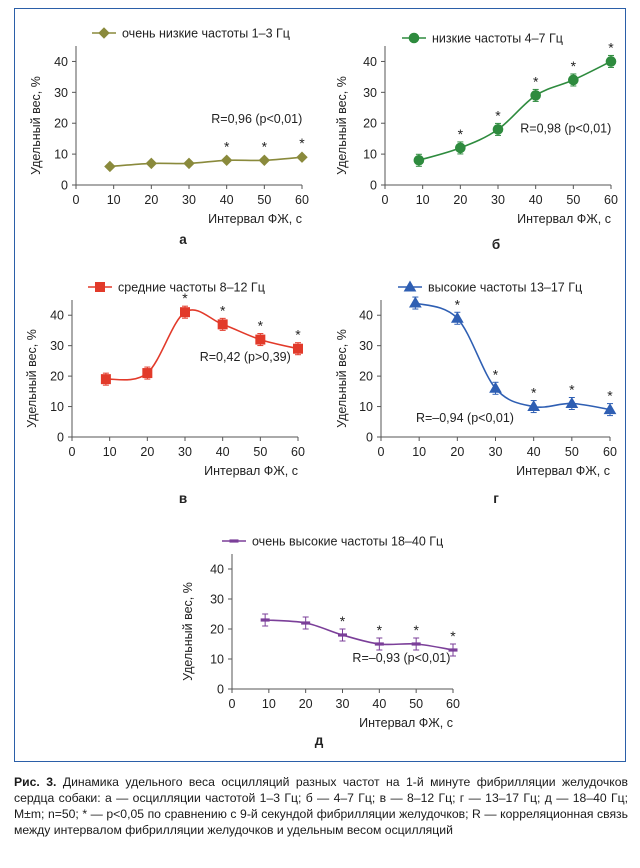 The height and width of the screenshot is (868, 640). What do you see at coordinates (245, 357) in the screenshot?
I see `correlation-annotation: R=0,42 (p>0,39)` at bounding box center [245, 357].